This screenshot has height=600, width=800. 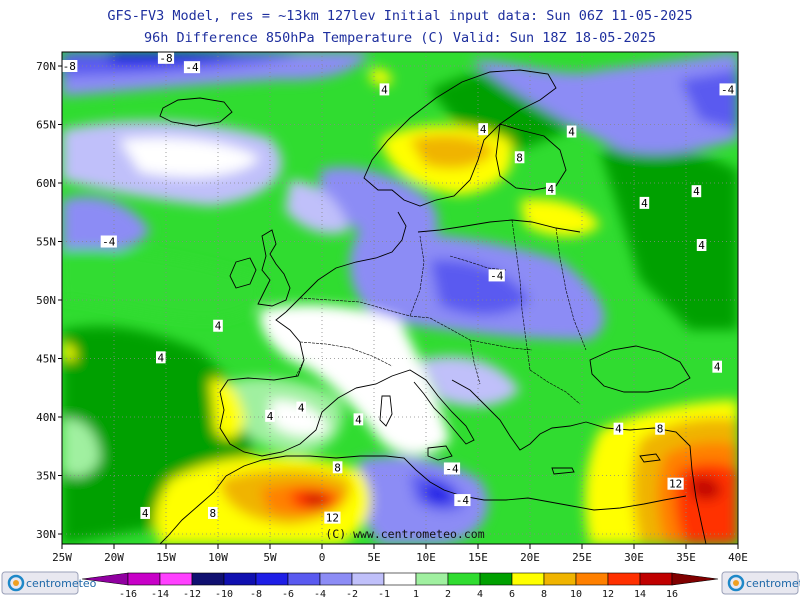 I want to click on lat-label: 65N, so click(x=46, y=125).